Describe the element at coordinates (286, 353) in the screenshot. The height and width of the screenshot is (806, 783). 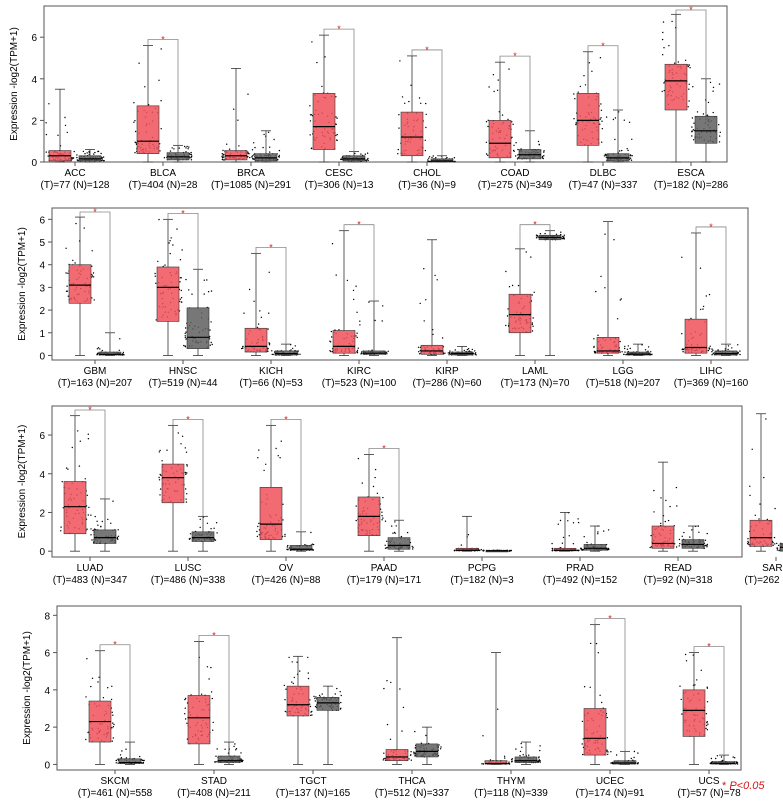
I see `normal-box` at that location.